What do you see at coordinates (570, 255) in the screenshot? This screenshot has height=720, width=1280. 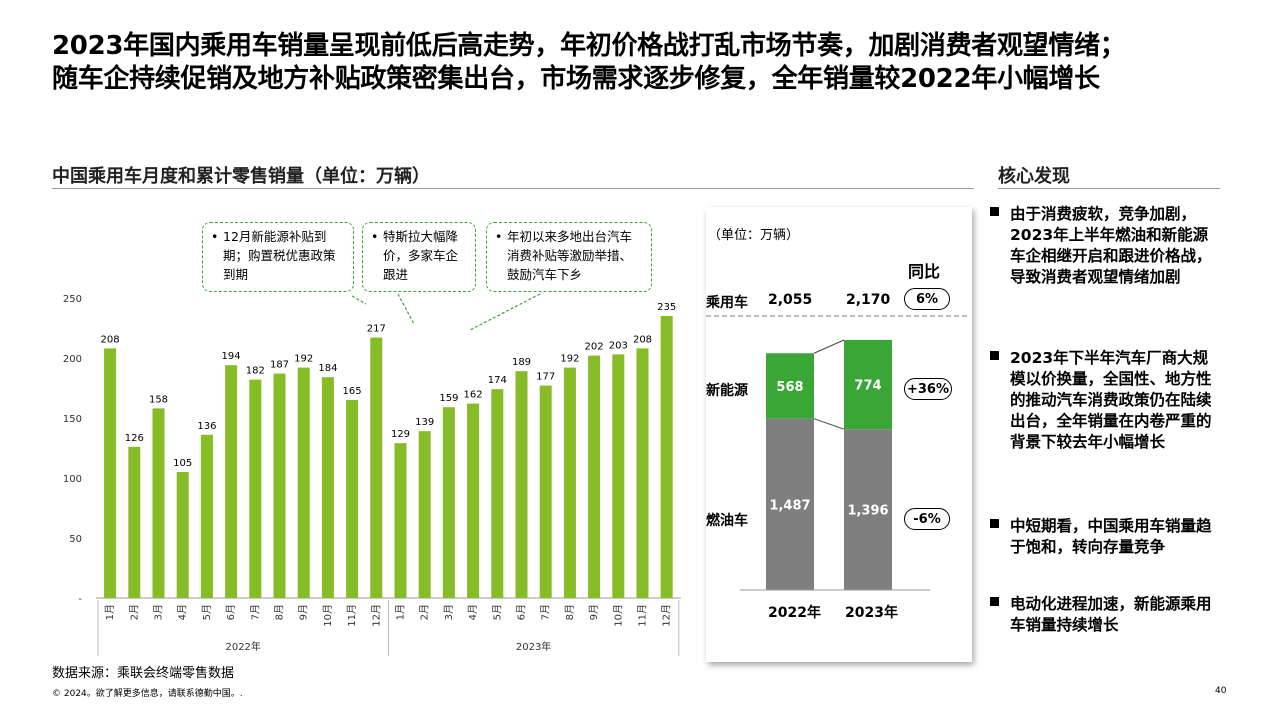 I see `callout-text: 年初以来多地出台汽车消费补贴等激励举措、鼓励汽车下乡` at bounding box center [570, 255].